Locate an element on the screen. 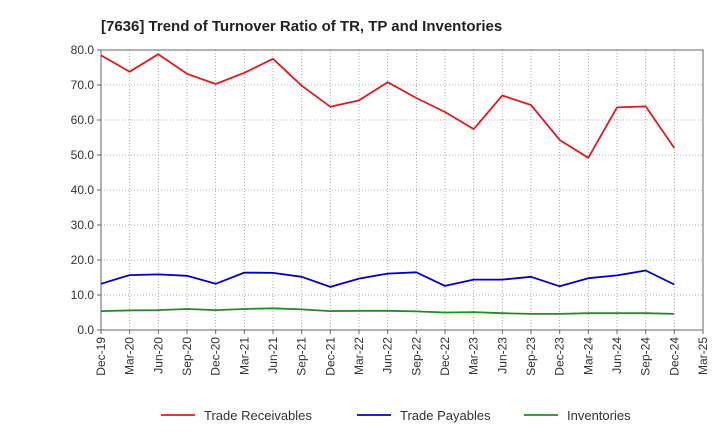 Image resolution: width=720 pixels, height=440 pixels. legend-label: Trade Receivables is located at coordinates (258, 415).